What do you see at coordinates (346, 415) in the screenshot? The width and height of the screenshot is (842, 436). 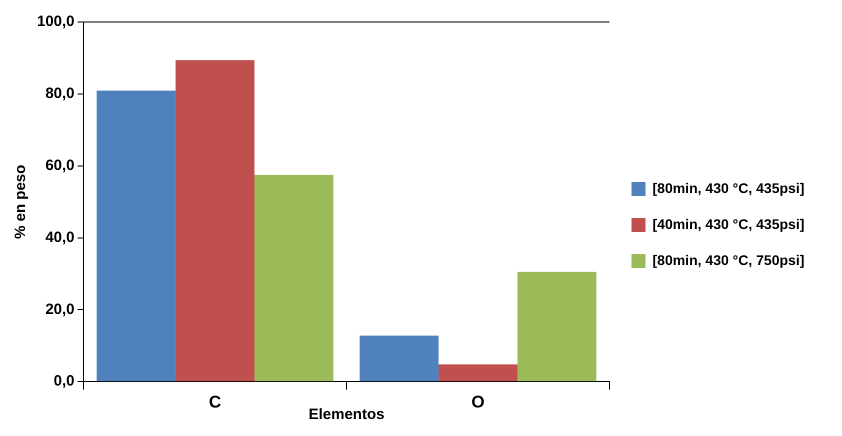 I see `x-axis-title: Elementos` at bounding box center [346, 415].